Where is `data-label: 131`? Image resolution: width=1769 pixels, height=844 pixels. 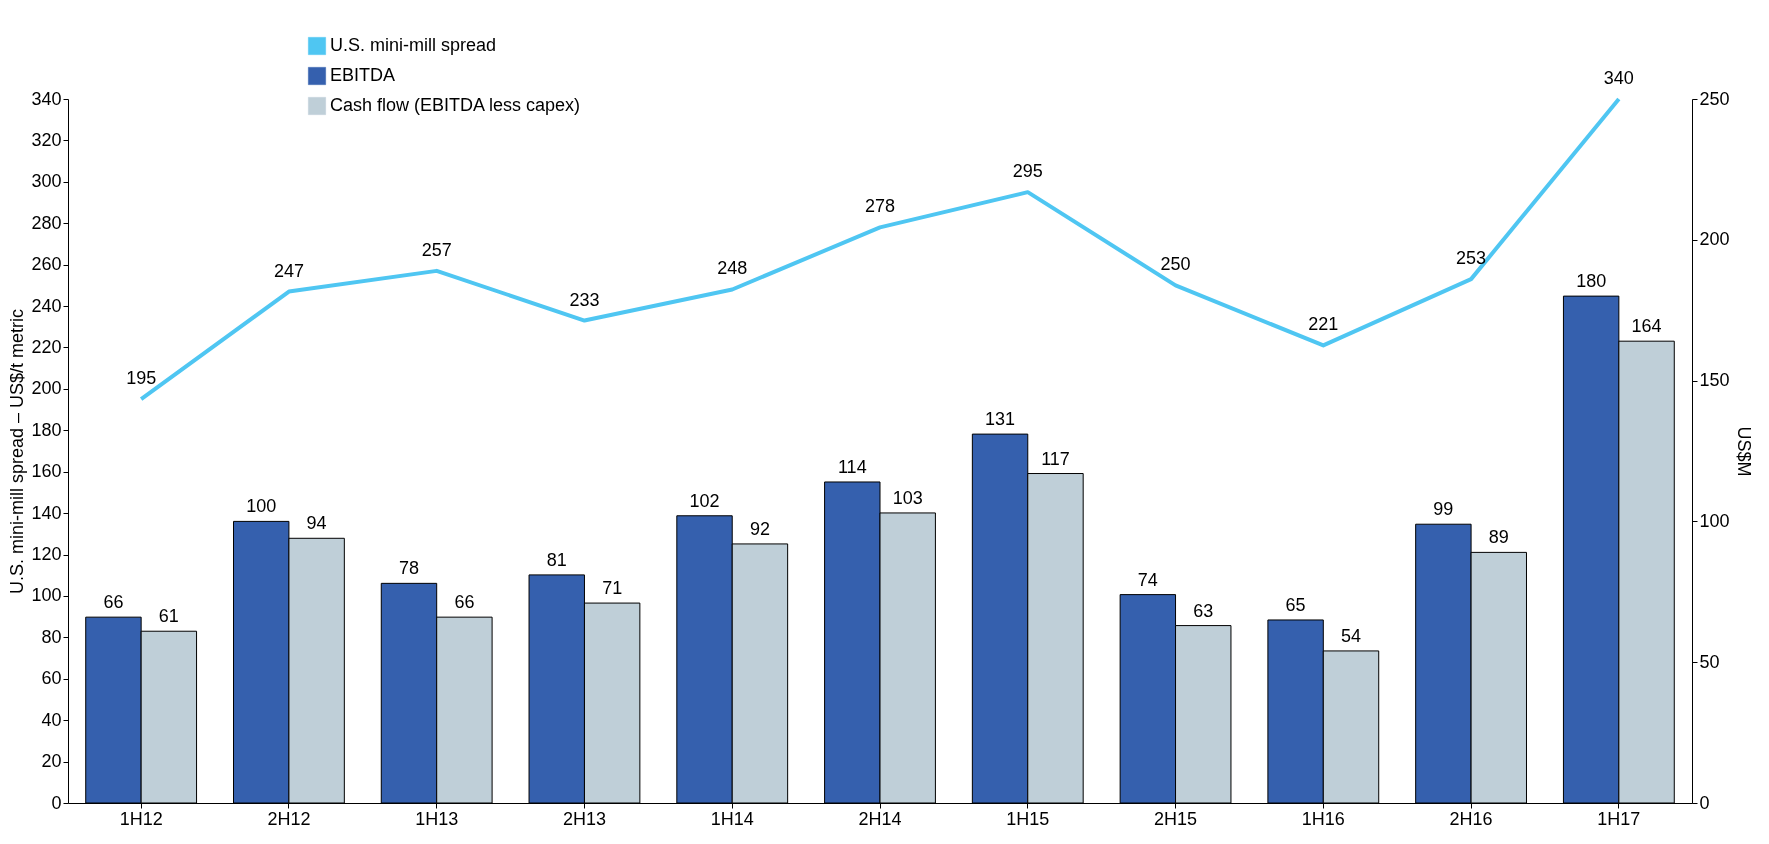
data-label: 131 is located at coordinates (1000, 419).